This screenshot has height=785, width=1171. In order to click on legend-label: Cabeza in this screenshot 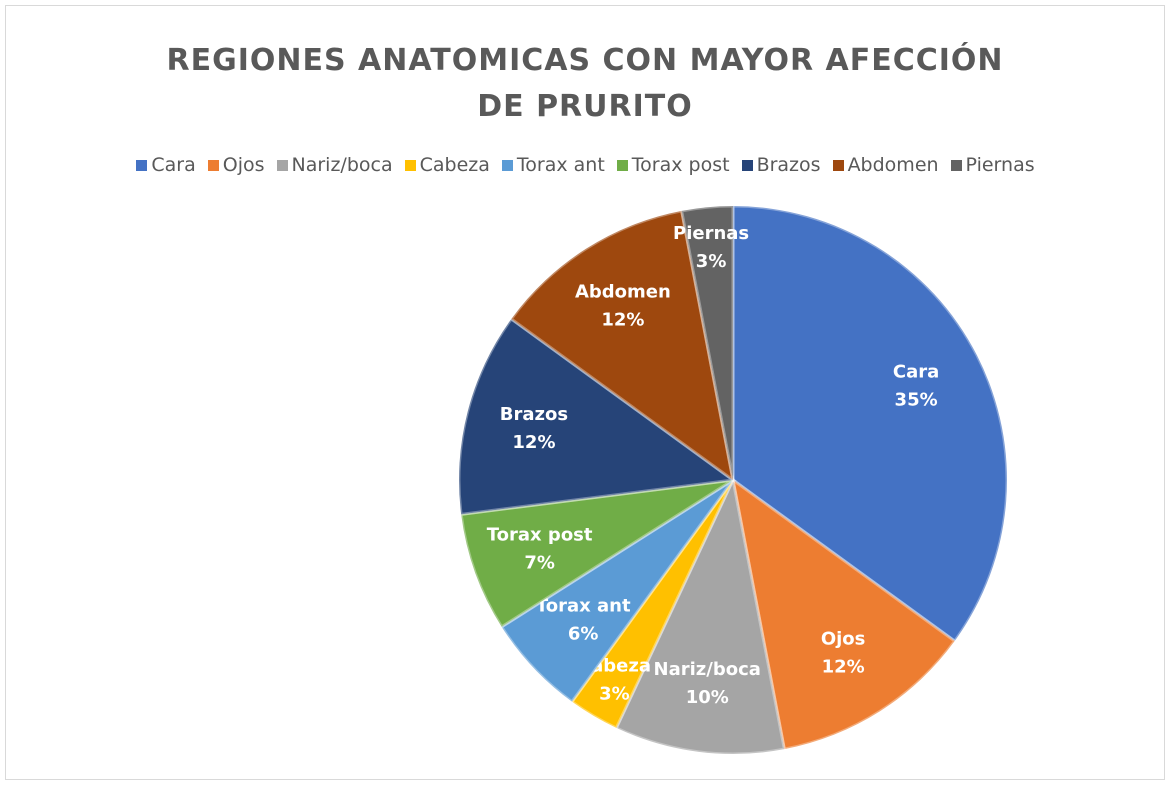, I will do `click(454, 165)`.